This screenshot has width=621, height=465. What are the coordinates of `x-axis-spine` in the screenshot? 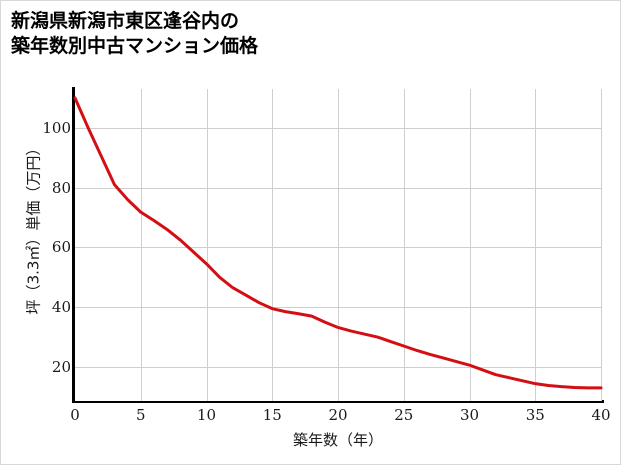 It's located at (338, 401).